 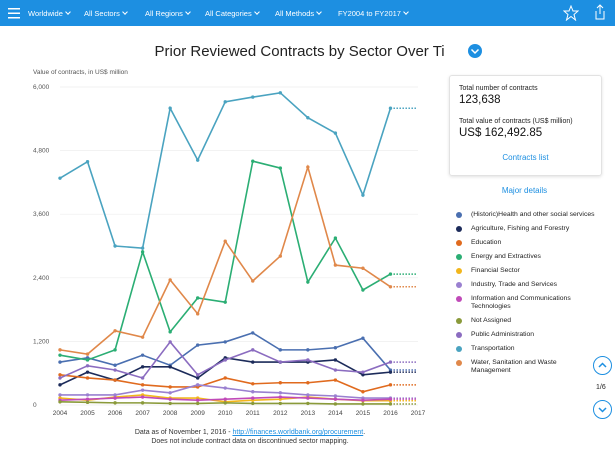 What do you see at coordinates (526, 229) in the screenshot?
I see `legend-item: Agriculture, Fishing and Forestry` at bounding box center [526, 229].